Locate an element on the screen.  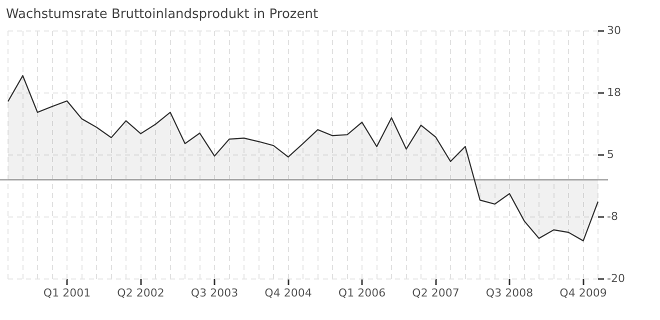
x-tick-label: Q1 2001 is located at coordinates (67, 293).